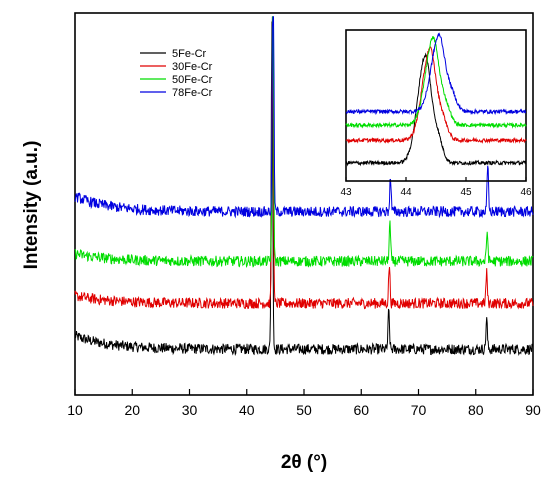 Image resolution: width=550 pixels, height=484 pixels. I want to click on inset-series-line-50fe-cr, so click(436, 82).